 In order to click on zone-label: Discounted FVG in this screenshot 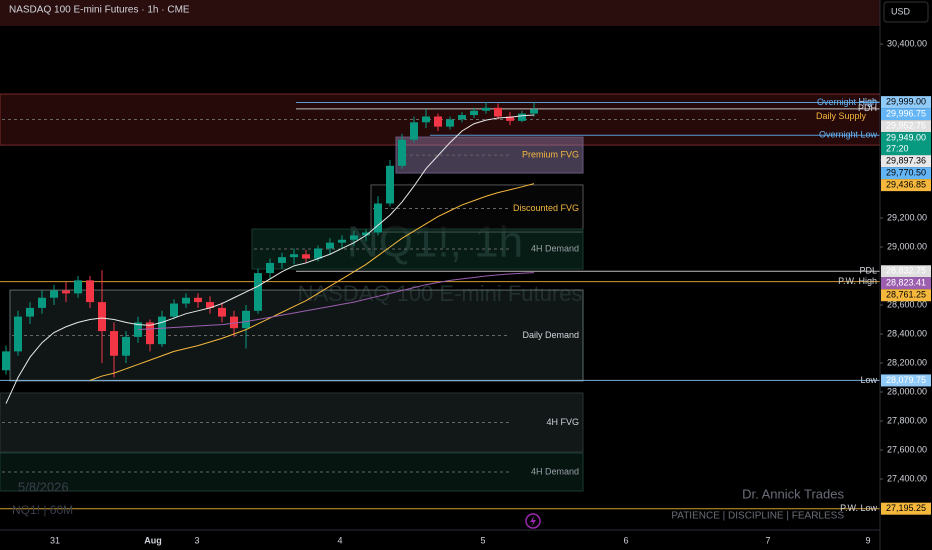, I will do `click(546, 208)`.